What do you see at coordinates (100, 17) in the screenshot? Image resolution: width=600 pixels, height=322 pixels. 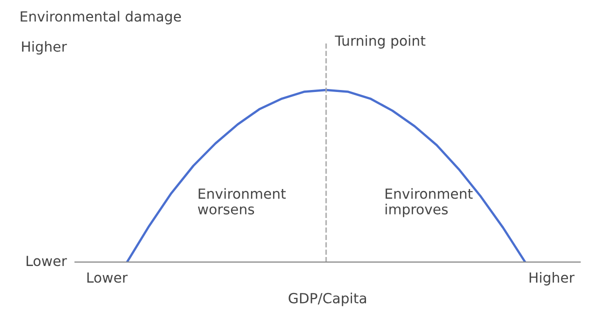 I see `y-axis-title: Environmental damage` at bounding box center [100, 17].